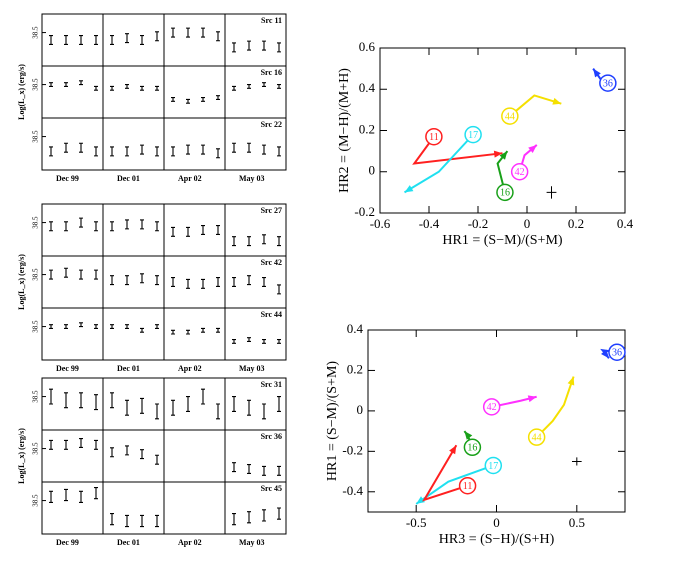 This screenshot has width=681, height=561. I want to click on source-label: Src 36, so click(271, 436).